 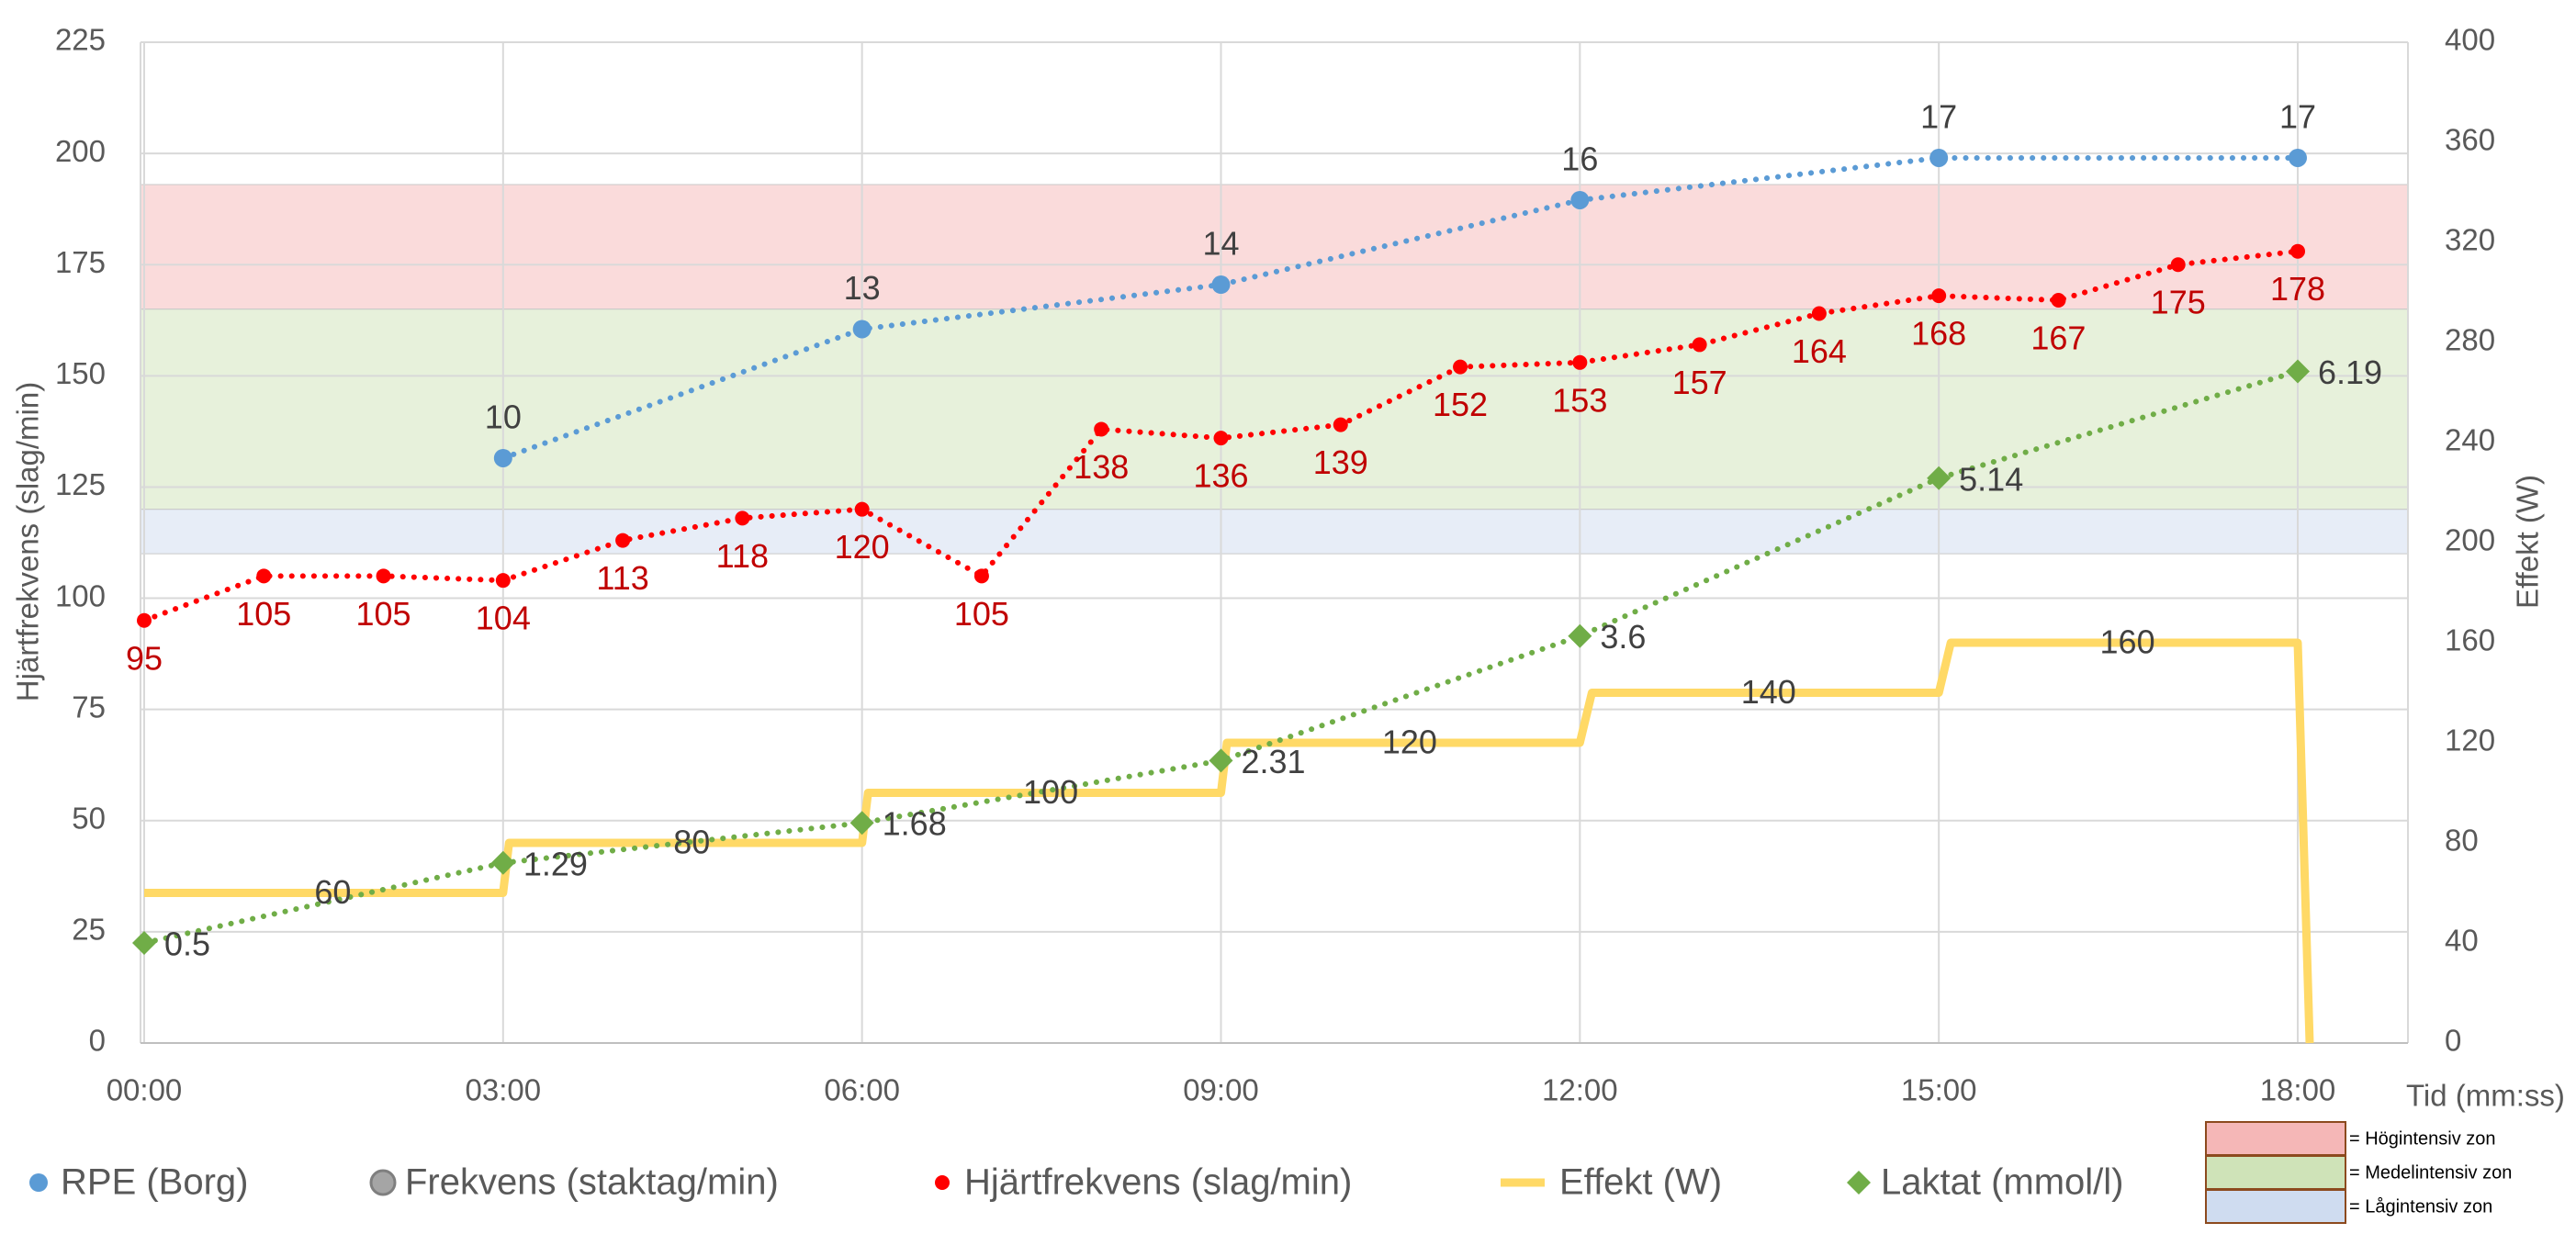 I want to click on hjartfrekvens-data-label: 152, so click(x=1460, y=404).